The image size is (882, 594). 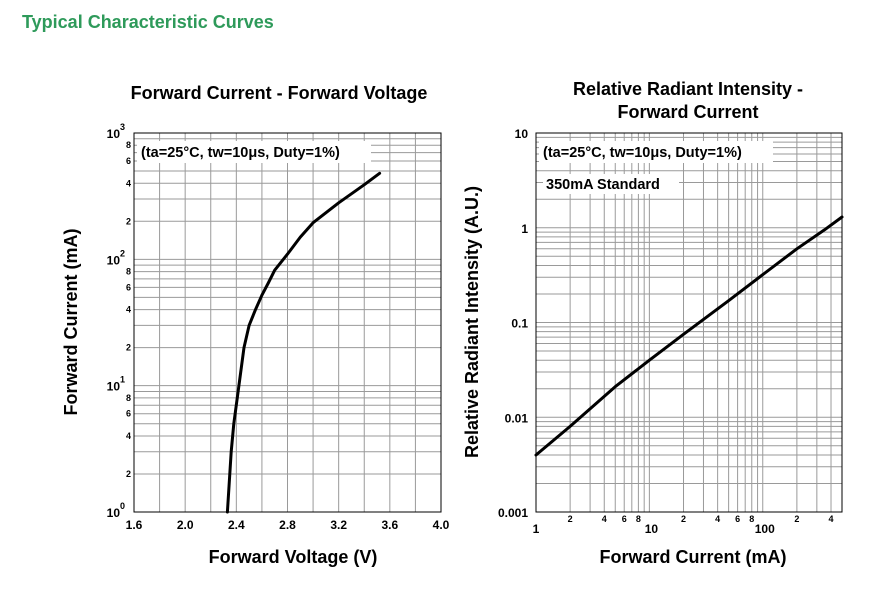 I want to click on chart2-y-tick-label: 10, so click(x=522, y=134).